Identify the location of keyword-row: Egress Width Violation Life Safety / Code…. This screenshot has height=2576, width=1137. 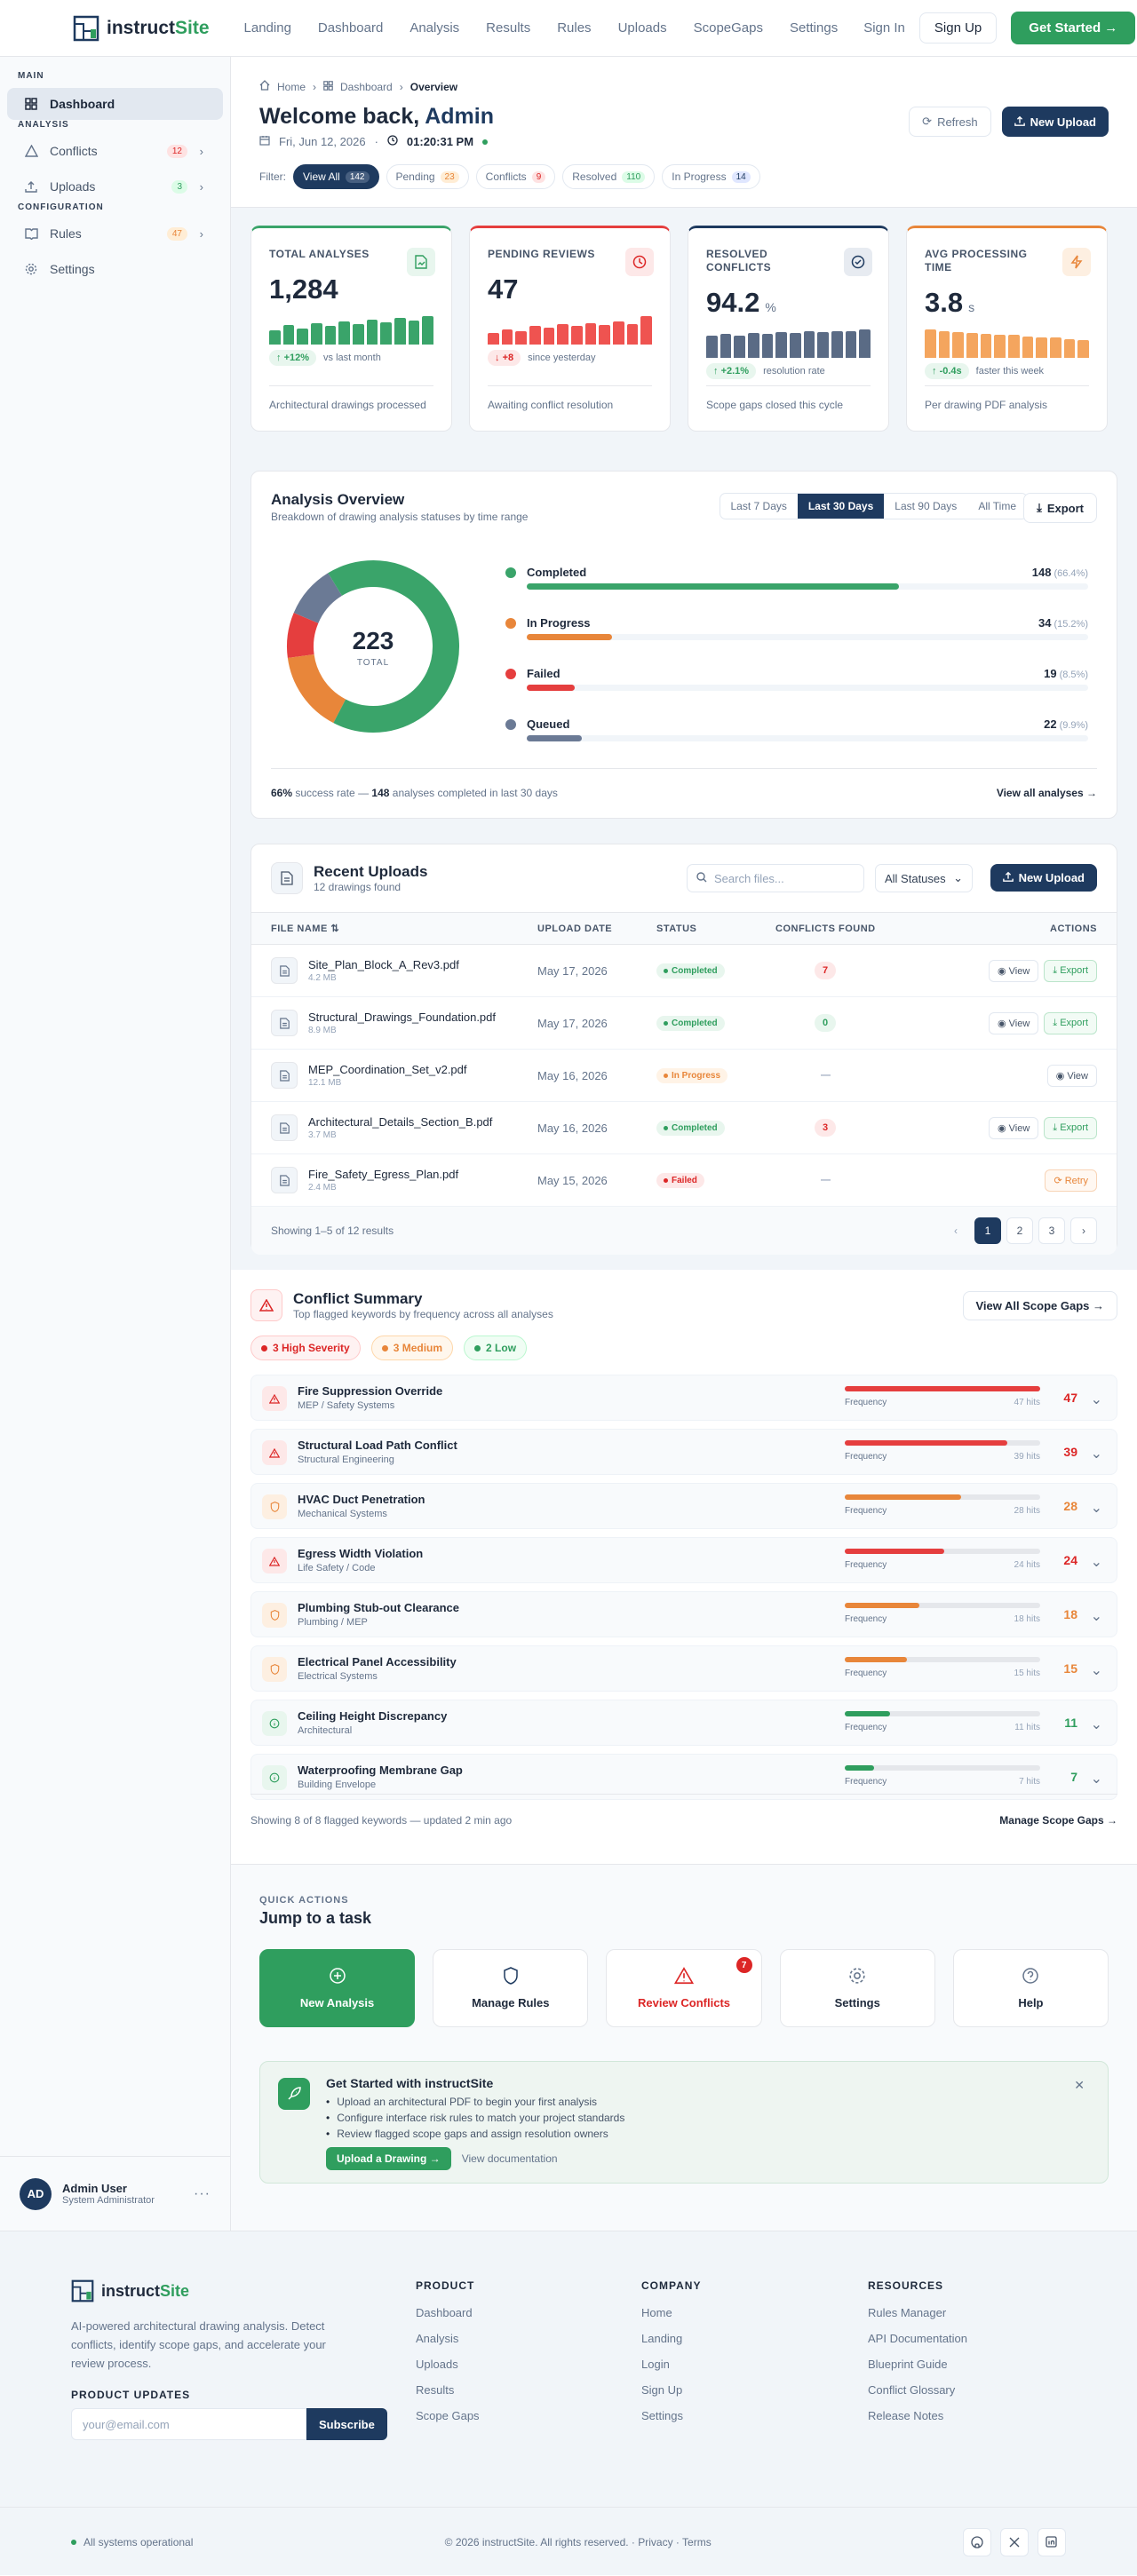
(684, 1560).